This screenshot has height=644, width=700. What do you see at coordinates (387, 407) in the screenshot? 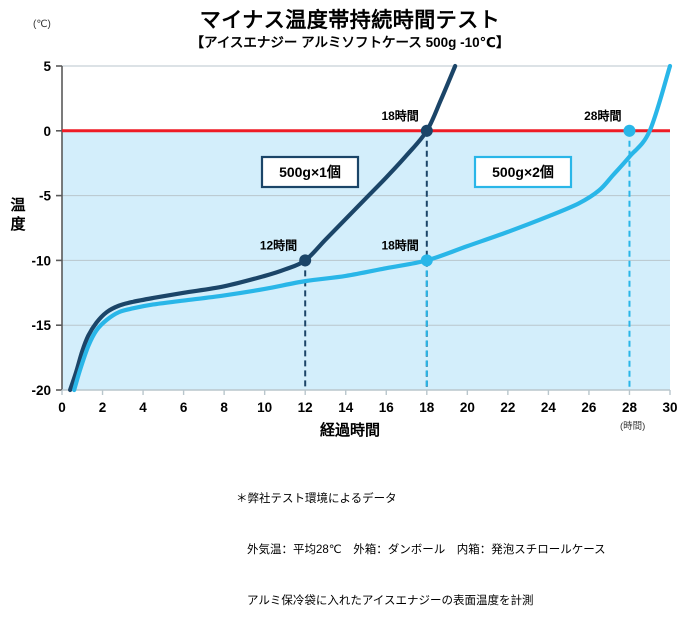
I see `x-tick-label: 16` at bounding box center [387, 407].